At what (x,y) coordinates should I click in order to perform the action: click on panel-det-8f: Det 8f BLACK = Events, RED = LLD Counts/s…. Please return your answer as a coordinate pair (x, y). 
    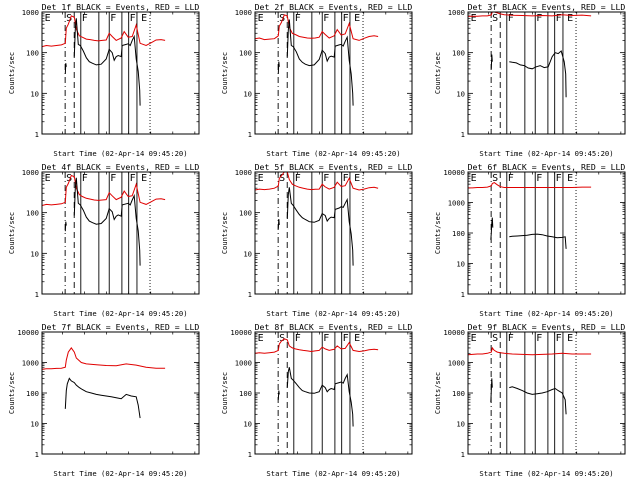
    Looking at the image, I should click on (317, 400).